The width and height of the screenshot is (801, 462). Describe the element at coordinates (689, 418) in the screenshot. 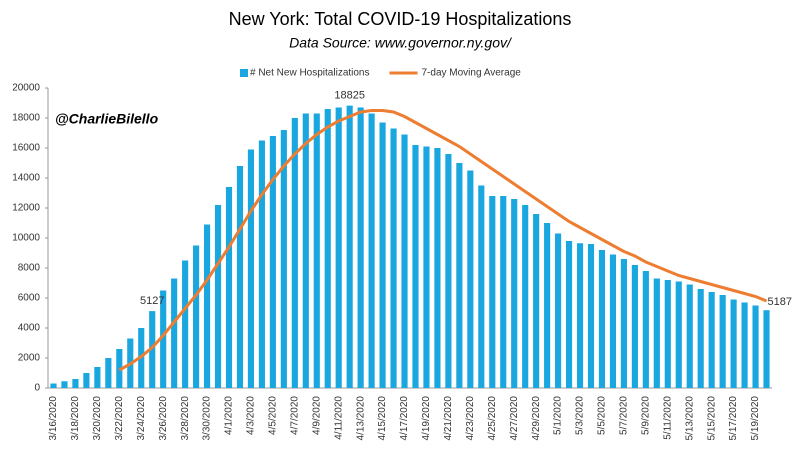

I see `x-tick-label: 5/13/2020` at that location.